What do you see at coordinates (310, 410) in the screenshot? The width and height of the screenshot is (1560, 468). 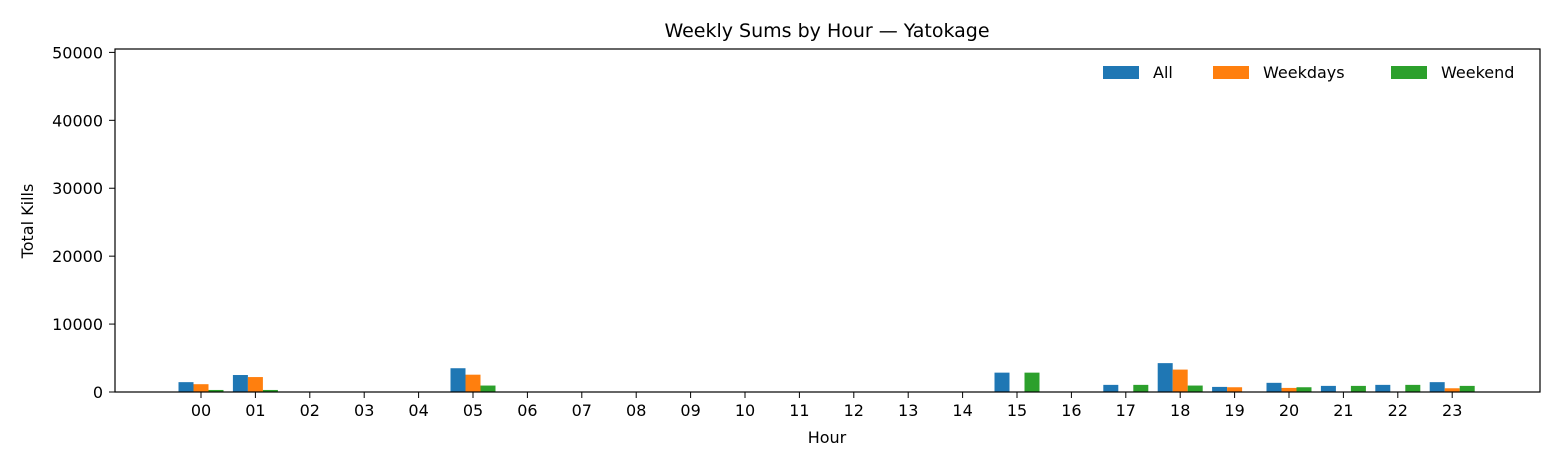 I see `x-tick-label: 02` at bounding box center [310, 410].